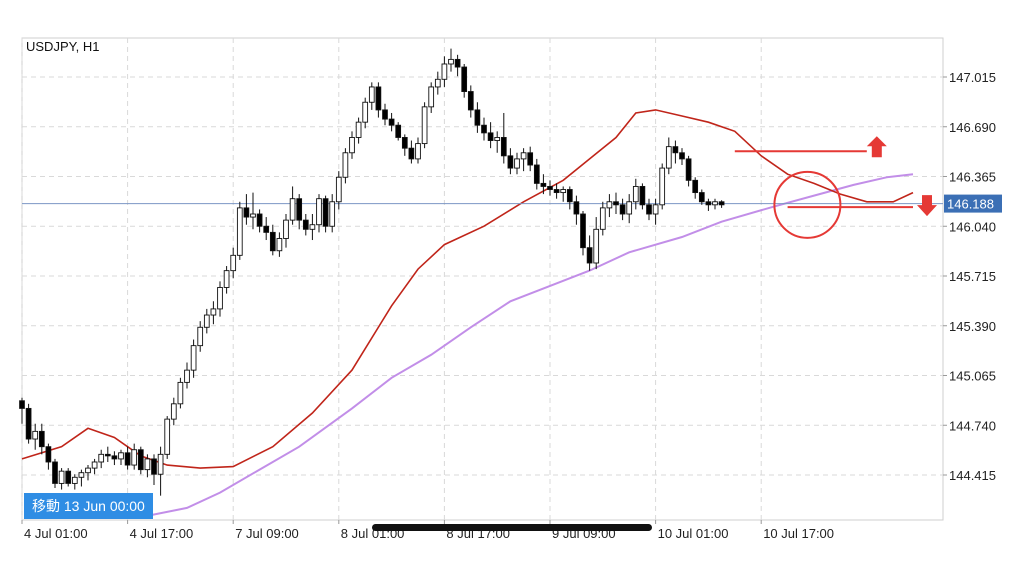  Describe the element at coordinates (512, 527) in the screenshot. I see `scroll-indicator` at that location.